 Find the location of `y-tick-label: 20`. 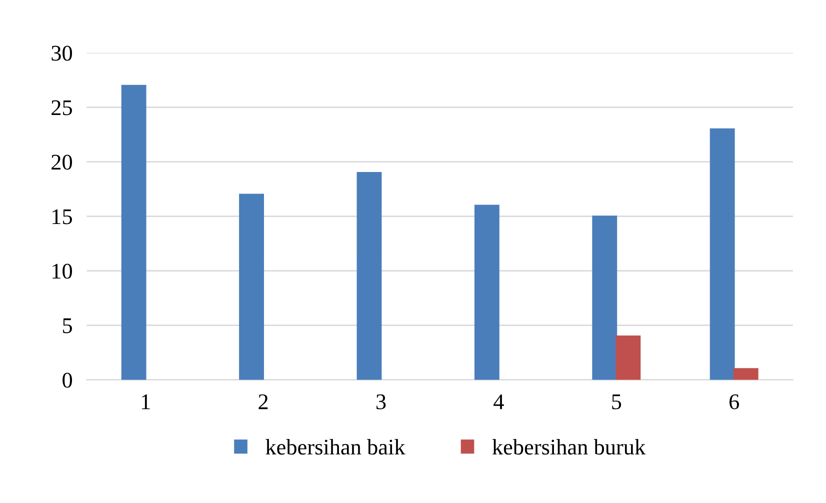

y-tick-label: 20 is located at coordinates (62, 162).